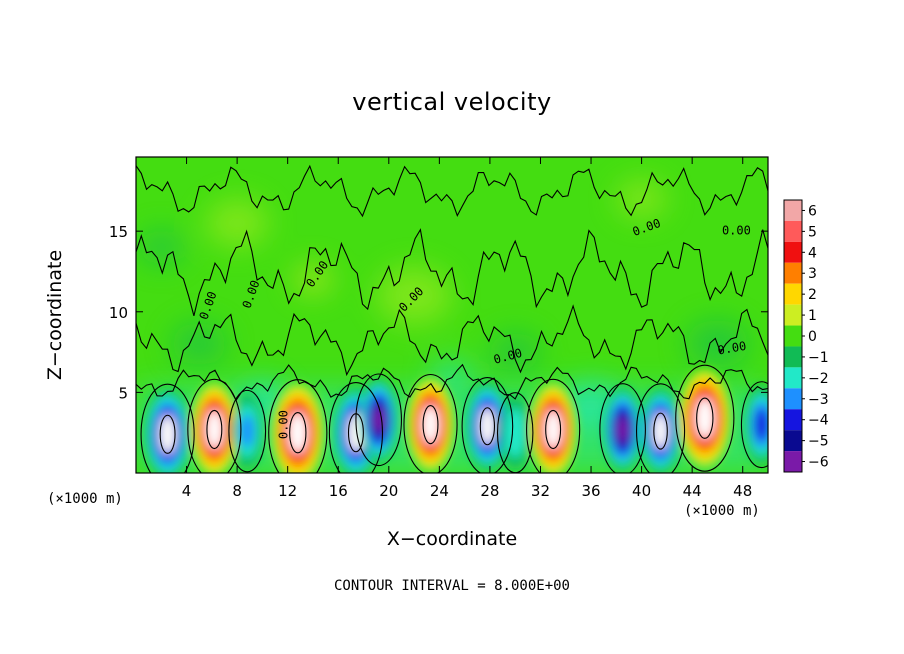 The height and width of the screenshot is (654, 904). I want to click on x-tick-label: 20, so click(388, 491).